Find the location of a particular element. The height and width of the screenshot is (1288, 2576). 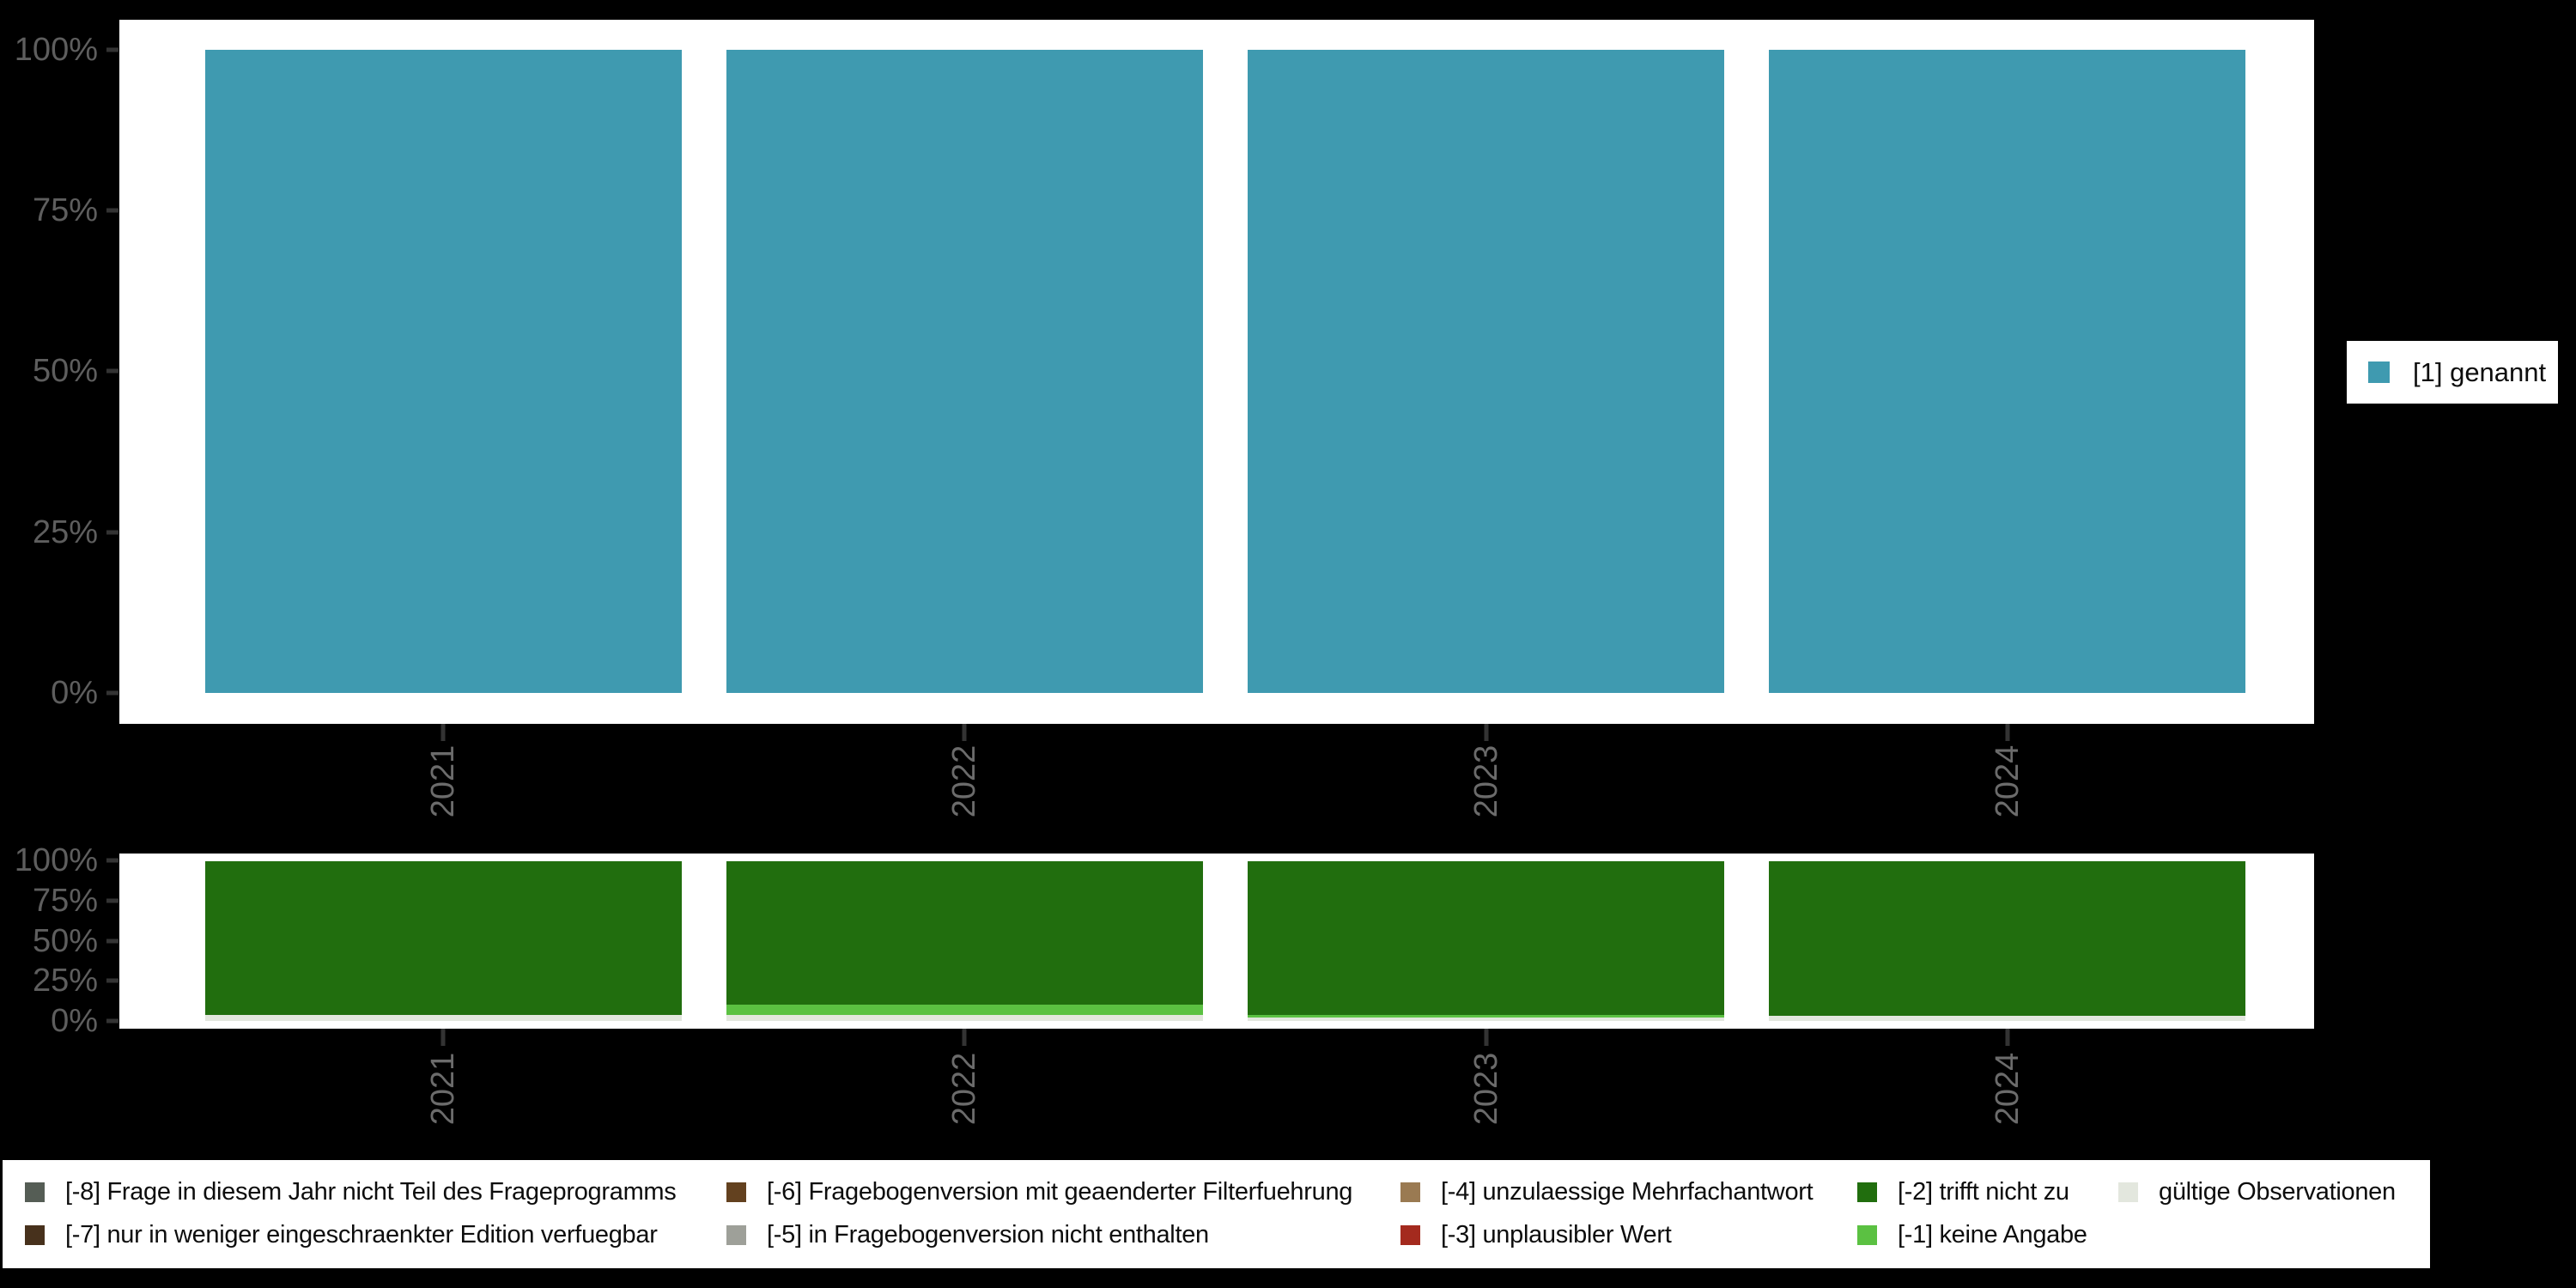

legend-item-minus3: [-3] unplausibler Wert is located at coordinates (1536, 1235).